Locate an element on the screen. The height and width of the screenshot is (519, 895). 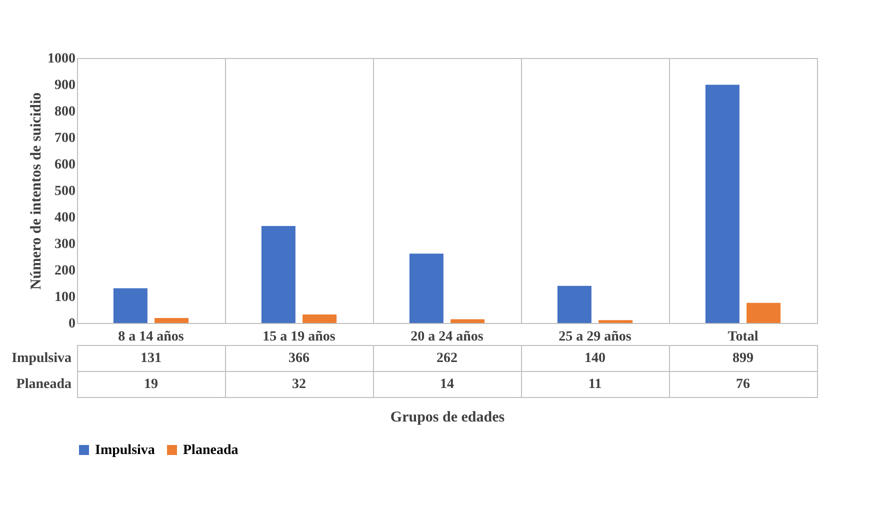
data-label: 131 is located at coordinates (151, 358).